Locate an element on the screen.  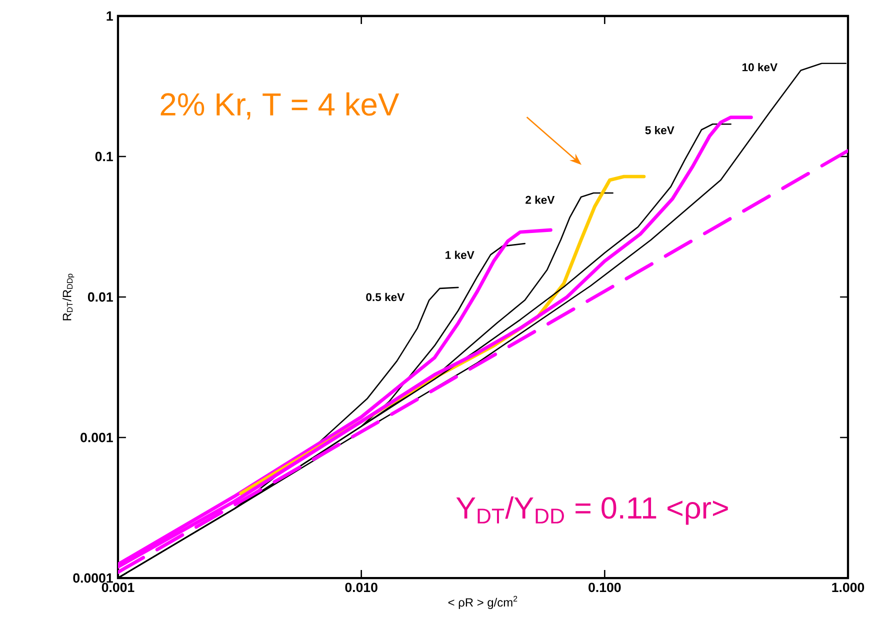
x-axis-title: < ρR > g/cm$^{2}$ is located at coordinates (483, 603).